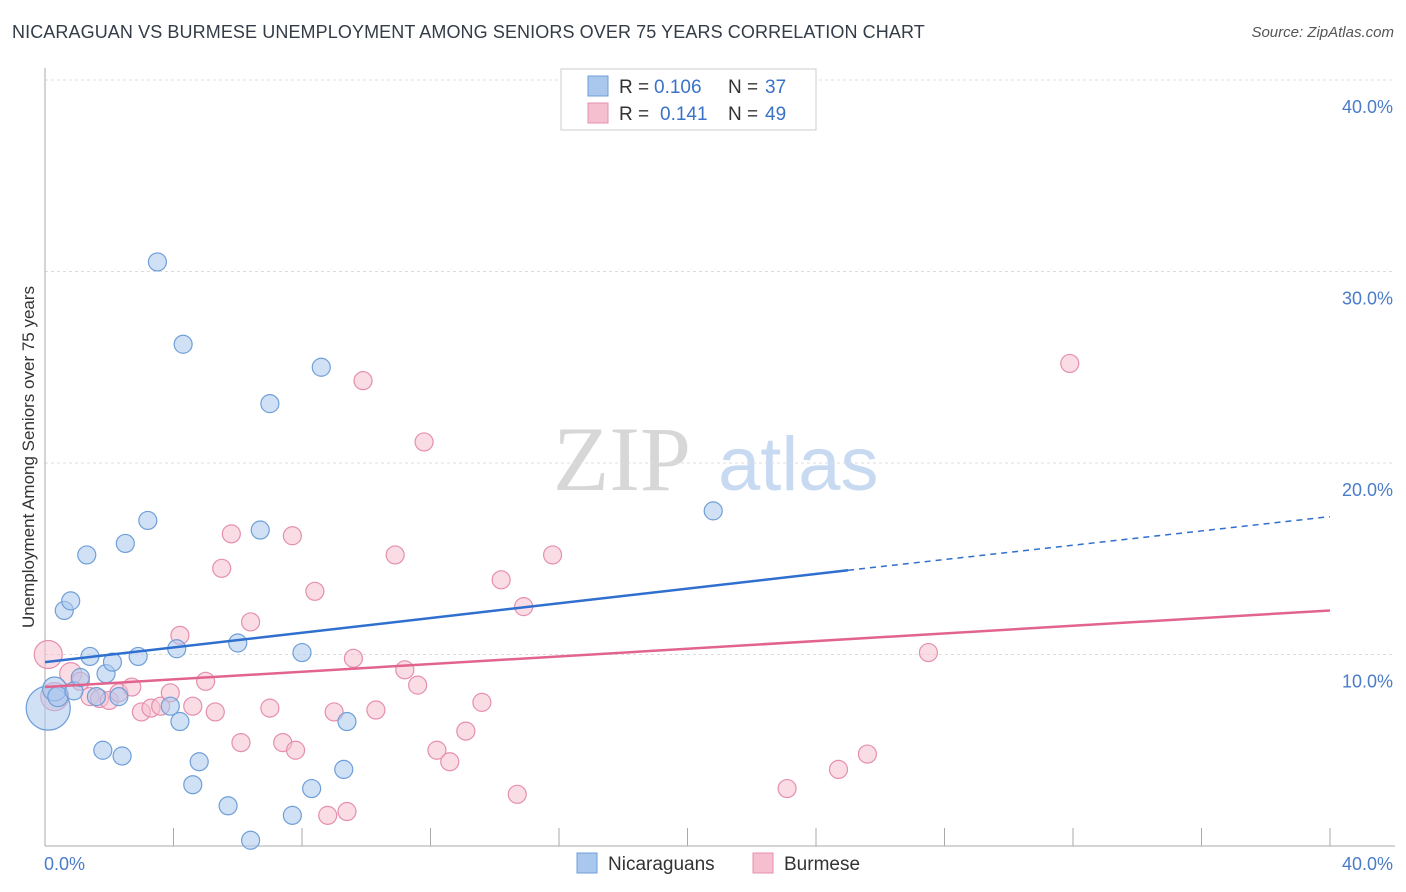  I want to click on legend-r-value-nicaraguans: 0.106, so click(678, 87).